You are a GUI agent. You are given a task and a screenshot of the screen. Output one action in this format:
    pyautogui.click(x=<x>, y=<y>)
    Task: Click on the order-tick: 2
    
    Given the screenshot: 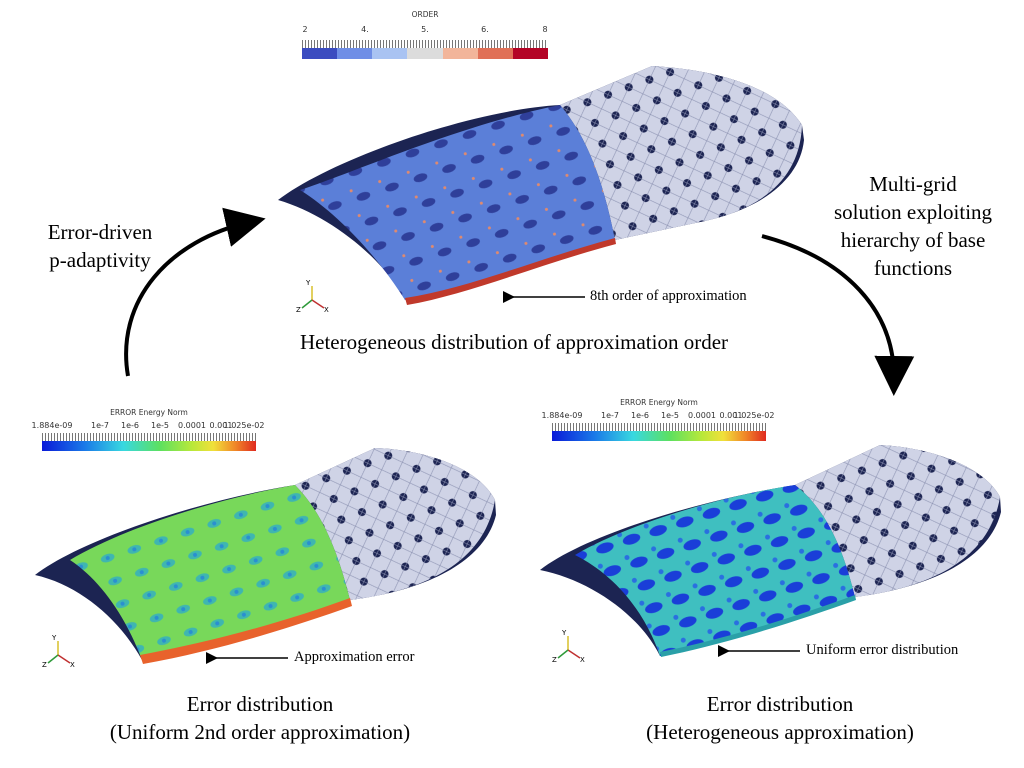 What is the action you would take?
    pyautogui.click(x=305, y=29)
    